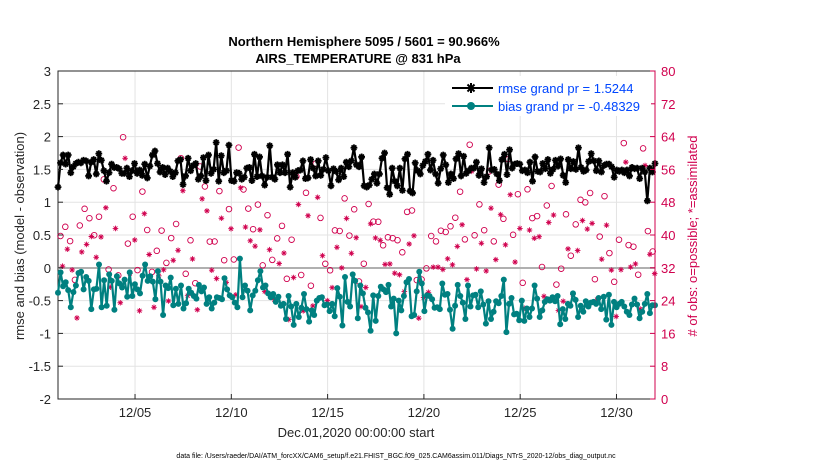 This screenshot has height=470, width=830. I want to click on y-tick-label: 0, so click(47, 268).